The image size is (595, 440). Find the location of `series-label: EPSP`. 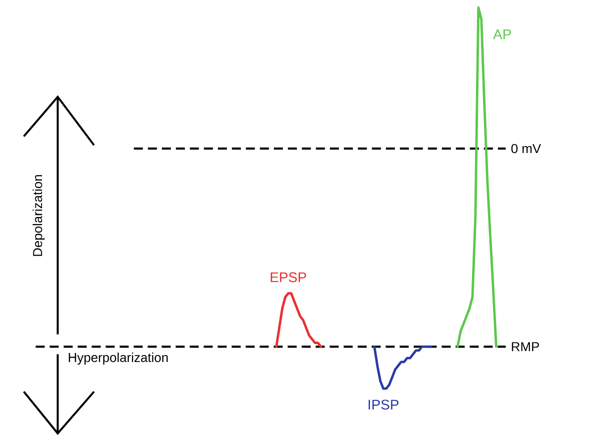

series-label: EPSP is located at coordinates (288, 277).